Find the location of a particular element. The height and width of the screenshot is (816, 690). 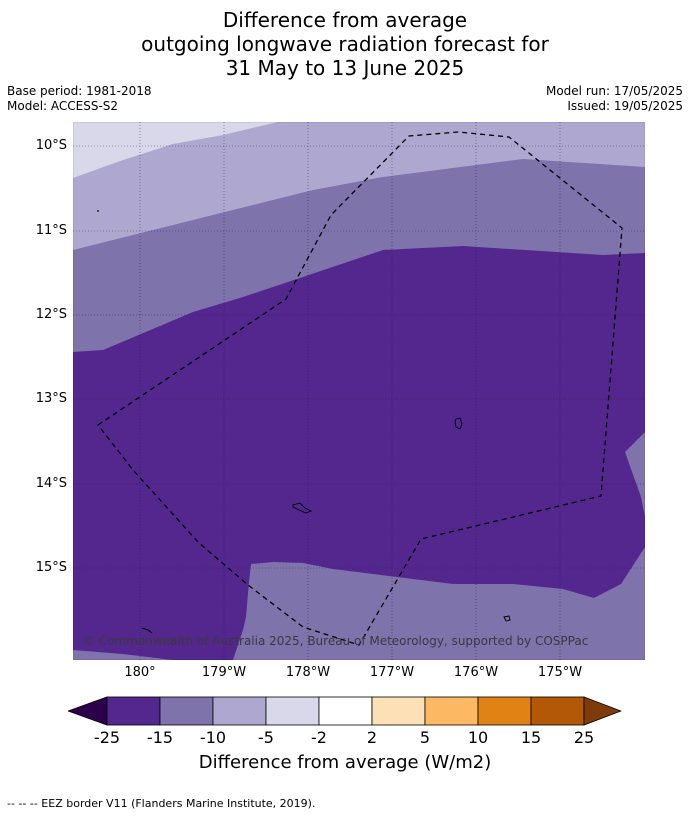

lon-label-178w: 178°W is located at coordinates (308, 672).